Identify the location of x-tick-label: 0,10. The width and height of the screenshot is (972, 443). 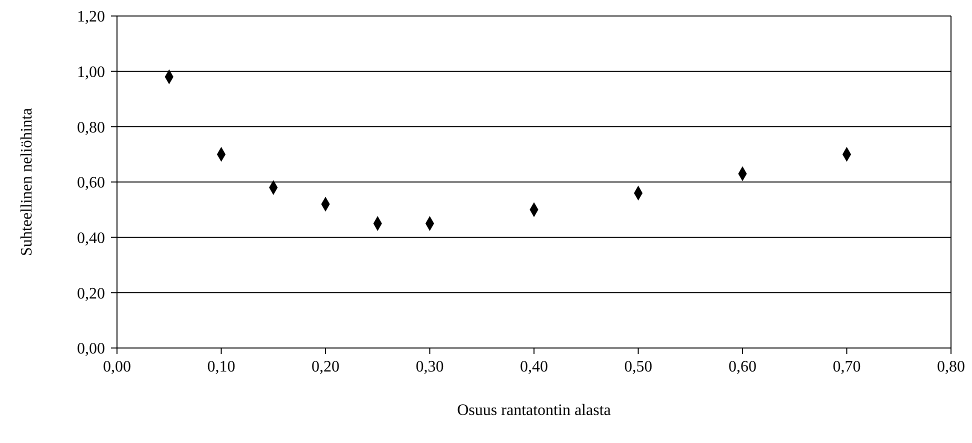
(221, 367).